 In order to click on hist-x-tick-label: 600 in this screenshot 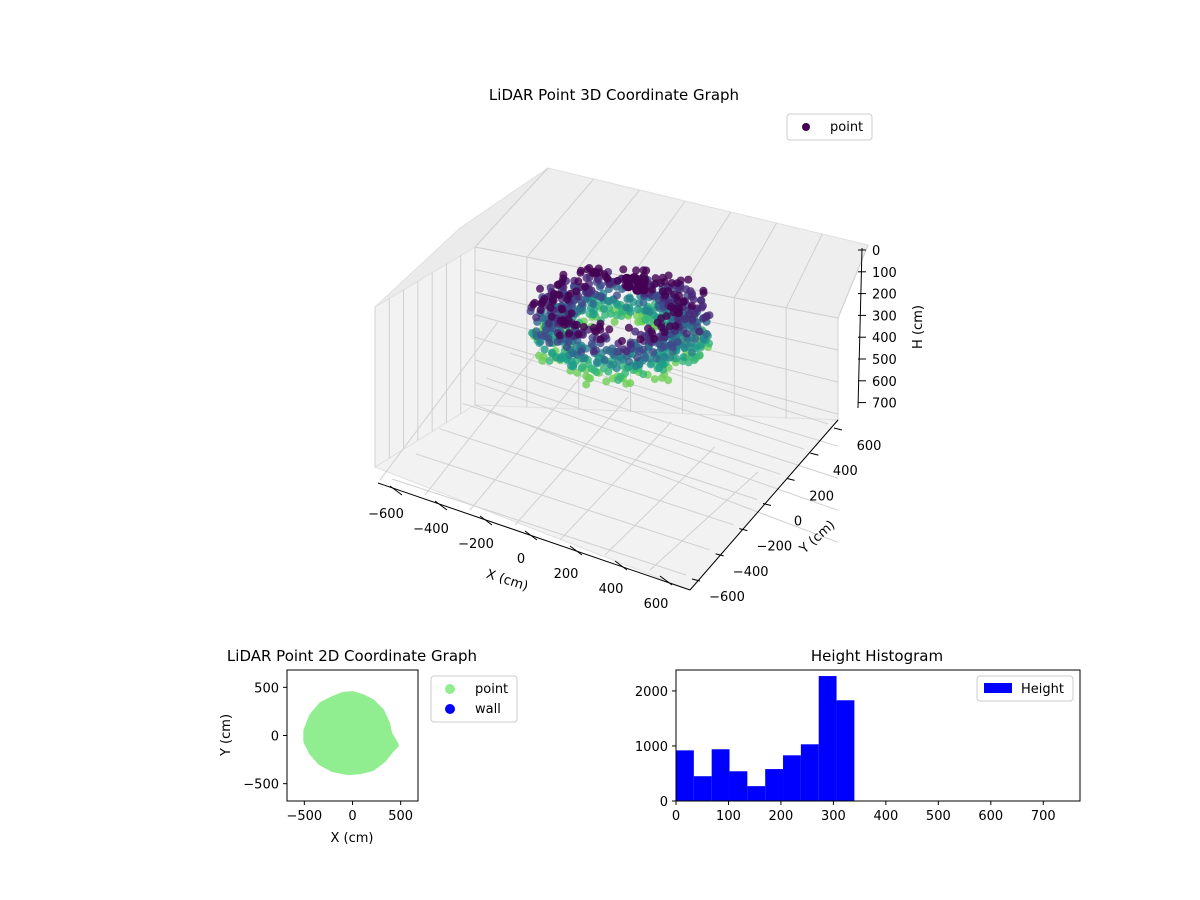, I will do `click(990, 816)`.